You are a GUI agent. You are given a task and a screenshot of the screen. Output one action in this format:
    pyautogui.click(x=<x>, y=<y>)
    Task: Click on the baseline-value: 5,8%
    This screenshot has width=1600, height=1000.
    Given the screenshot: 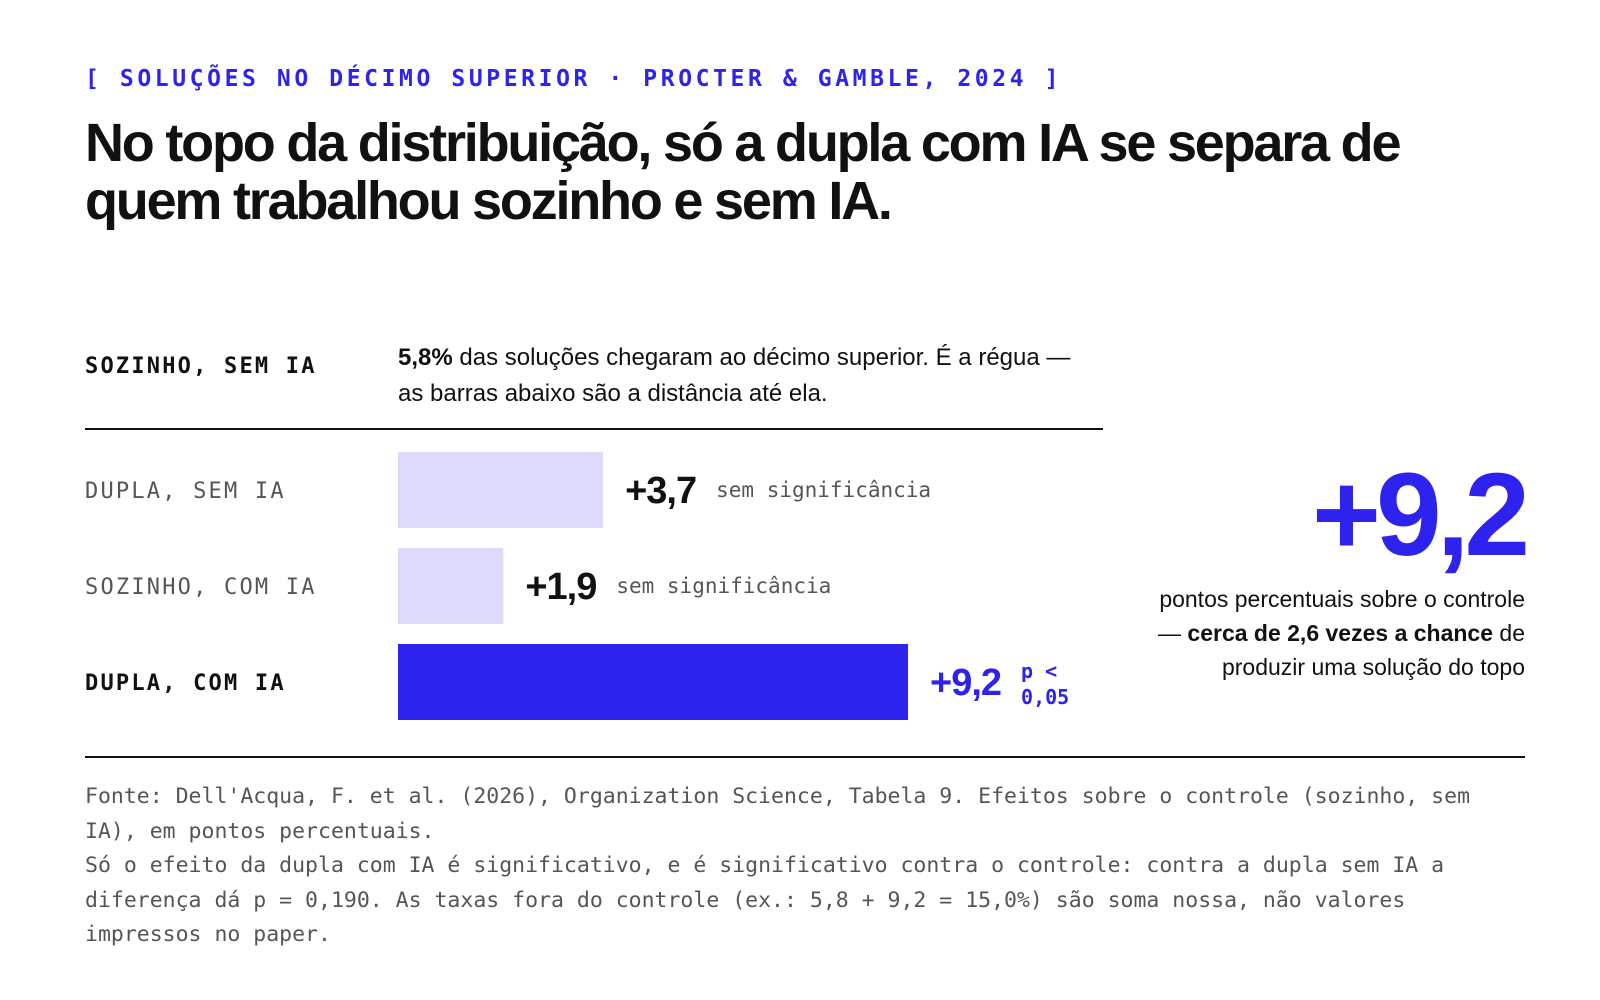 What is the action you would take?
    pyautogui.click(x=425, y=357)
    